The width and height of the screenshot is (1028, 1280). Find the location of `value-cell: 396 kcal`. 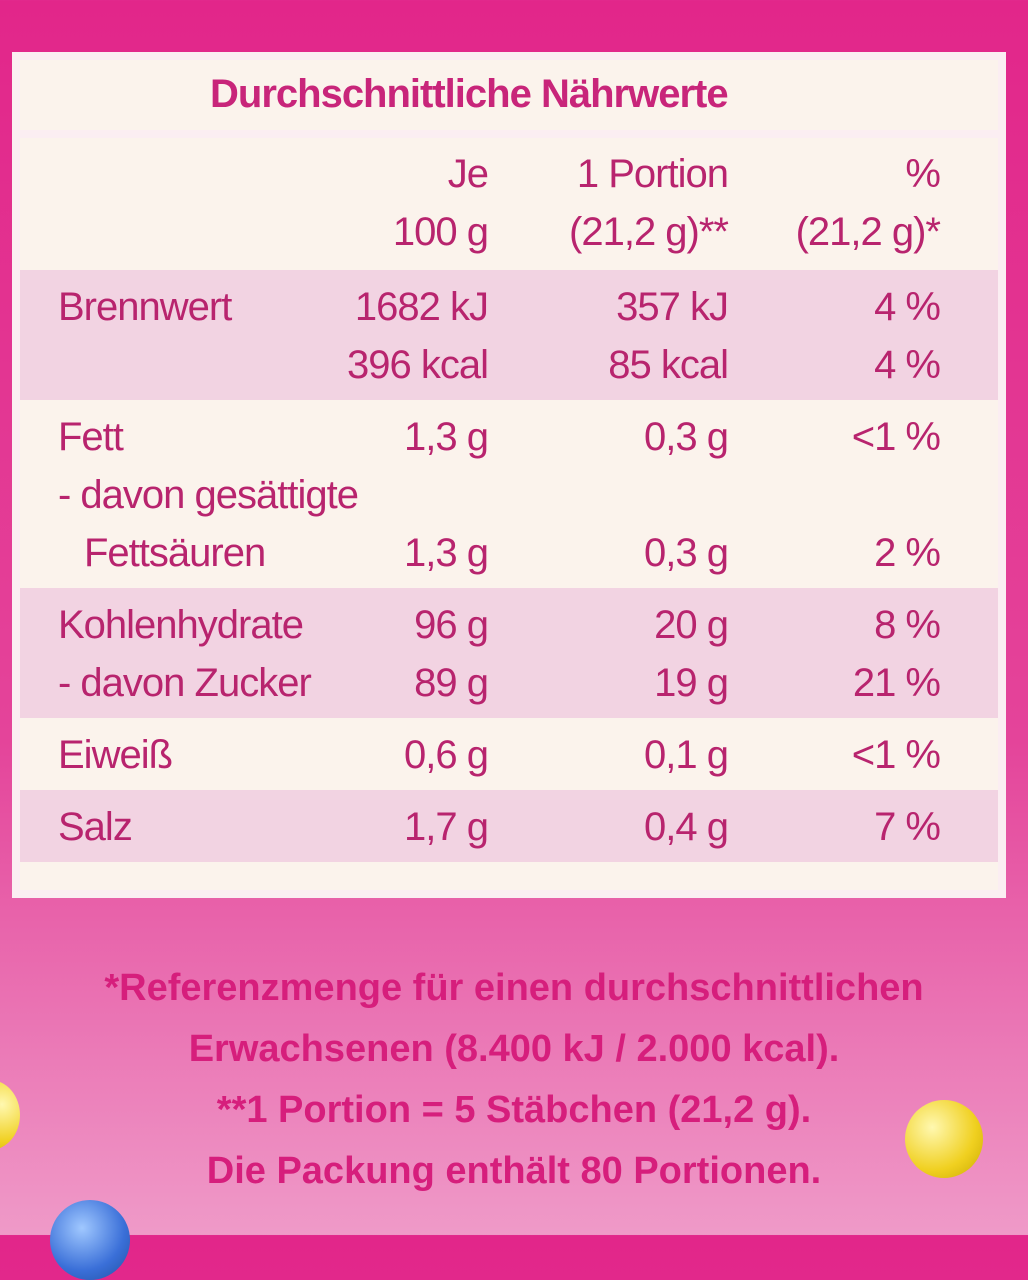

value-cell: 396 kcal is located at coordinates (418, 365).